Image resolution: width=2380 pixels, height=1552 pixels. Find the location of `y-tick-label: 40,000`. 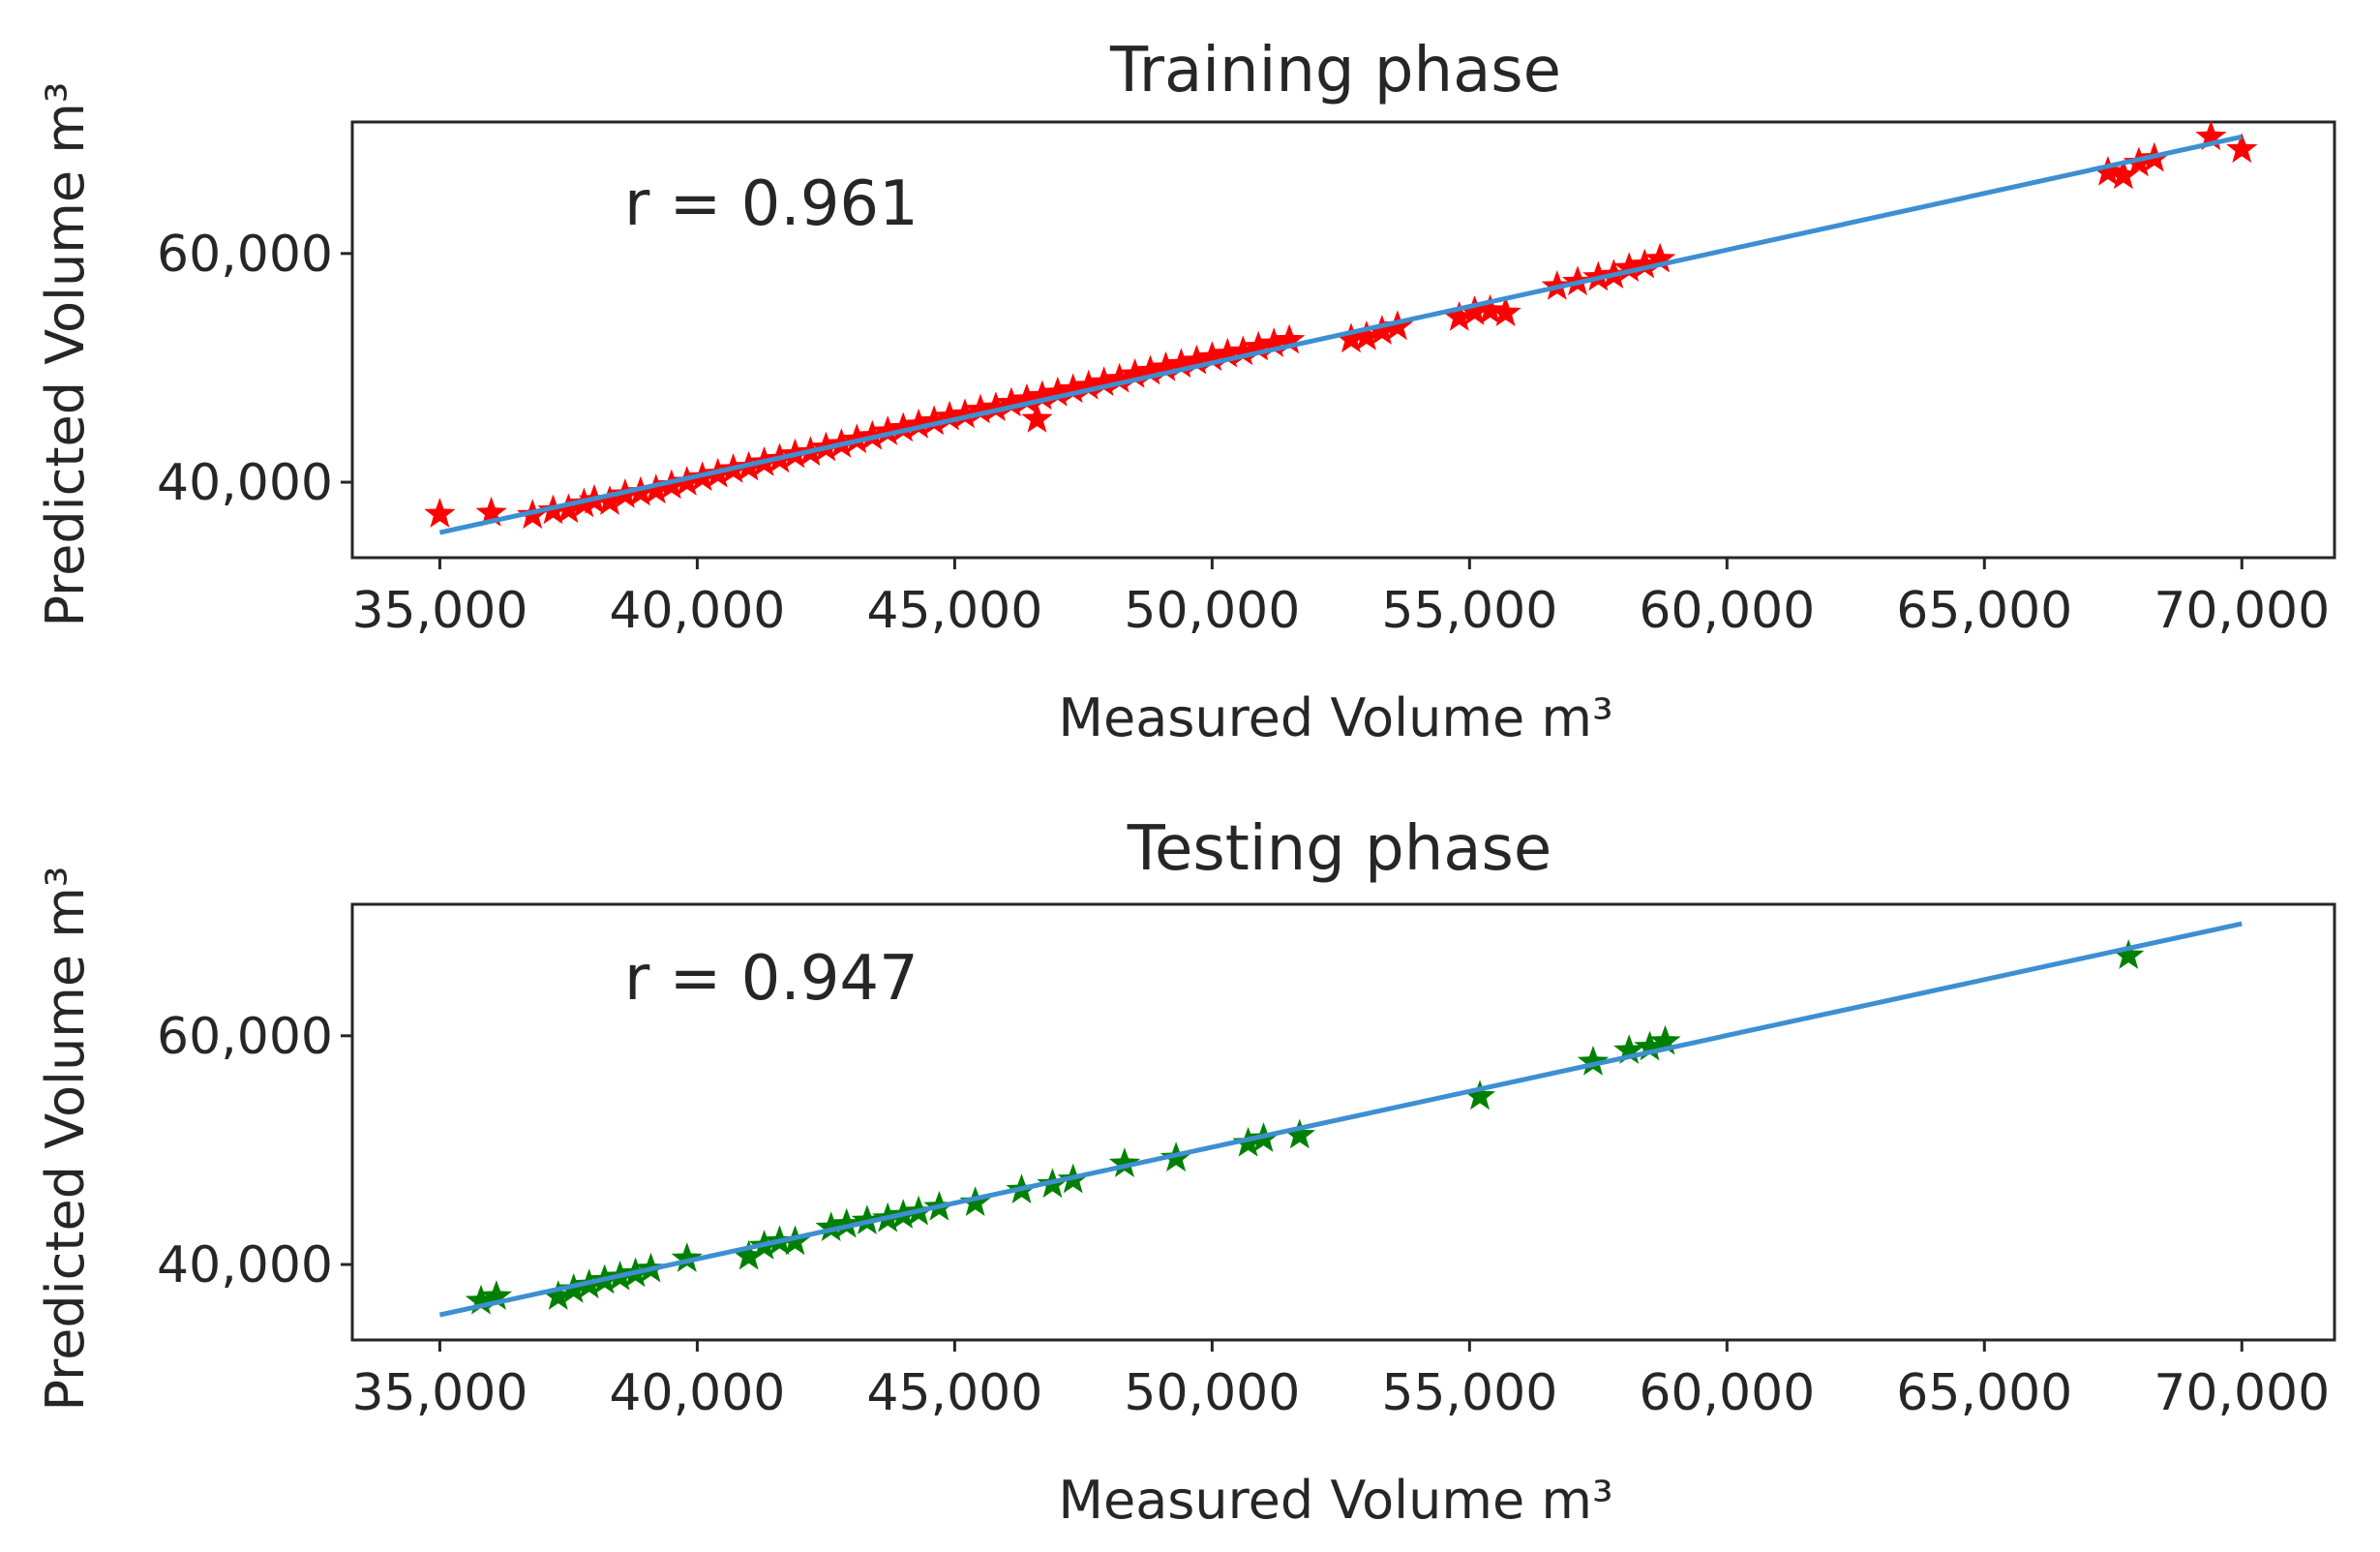

y-tick-label: 40,000 is located at coordinates (245, 483).